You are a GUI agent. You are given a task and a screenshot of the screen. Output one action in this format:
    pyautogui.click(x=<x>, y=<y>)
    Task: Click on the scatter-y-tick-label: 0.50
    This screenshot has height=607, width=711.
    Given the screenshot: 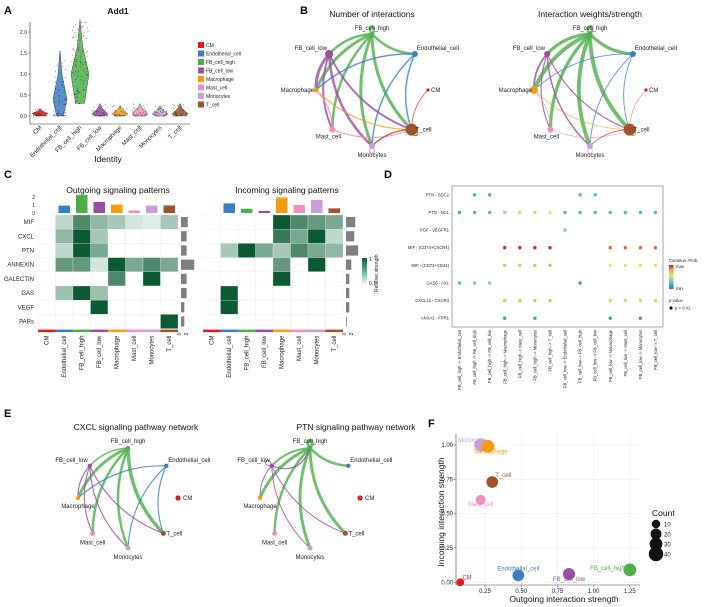 What is the action you would take?
    pyautogui.click(x=447, y=515)
    